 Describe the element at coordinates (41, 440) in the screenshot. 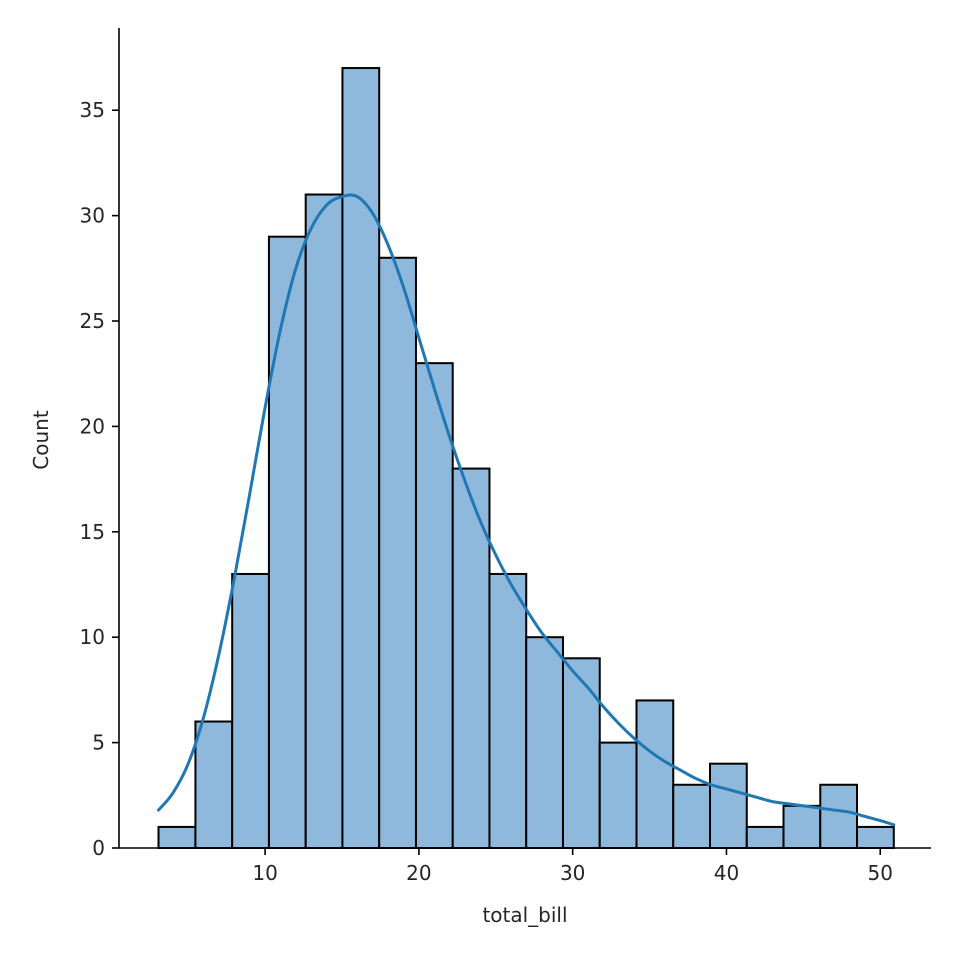

I see `y-axis-label: Count` at that location.